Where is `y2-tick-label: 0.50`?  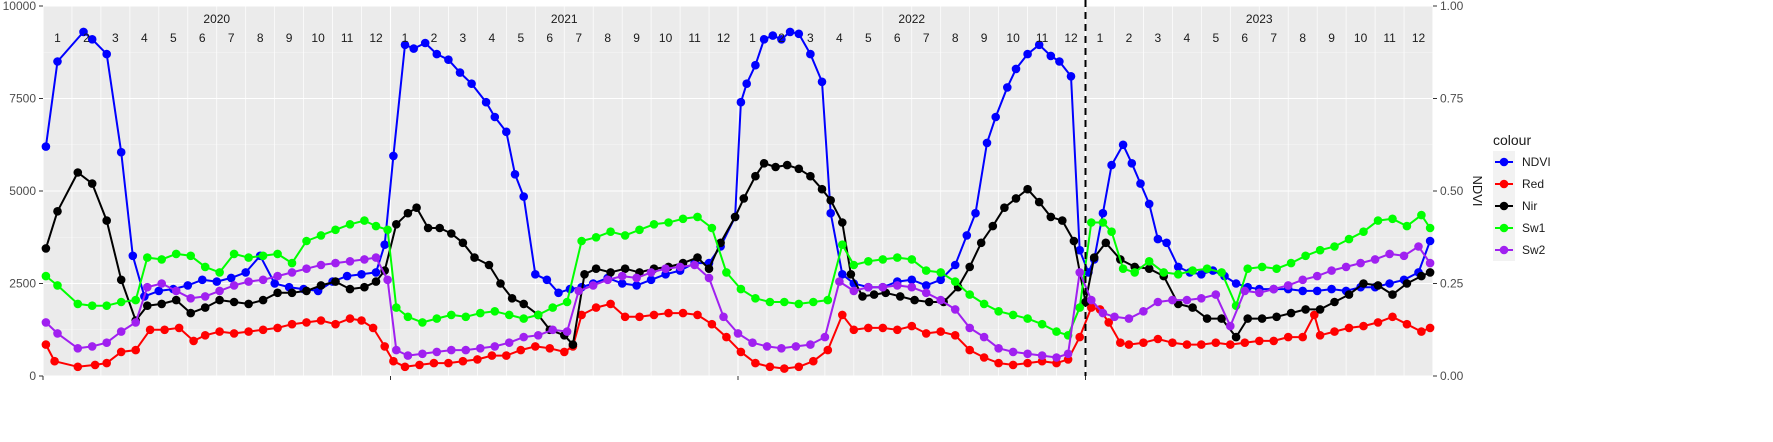
y2-tick-label: 0.50 is located at coordinates (1452, 191).